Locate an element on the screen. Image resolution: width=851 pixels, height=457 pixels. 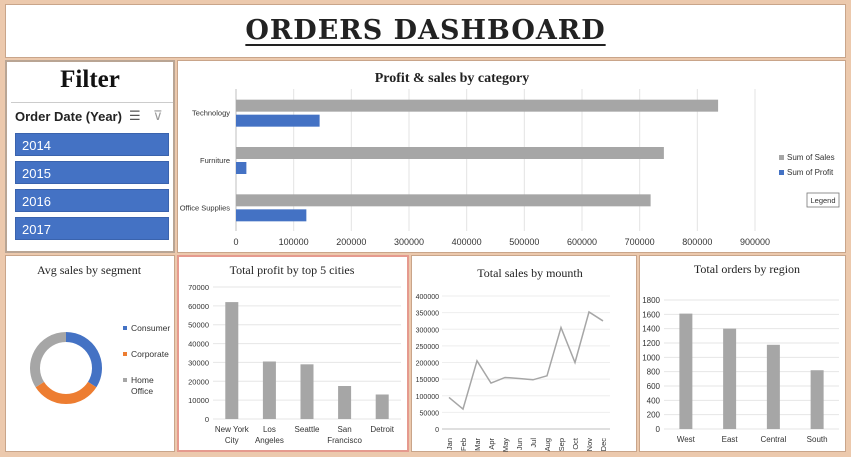
x-tick-label: Central is located at coordinates (773, 439).